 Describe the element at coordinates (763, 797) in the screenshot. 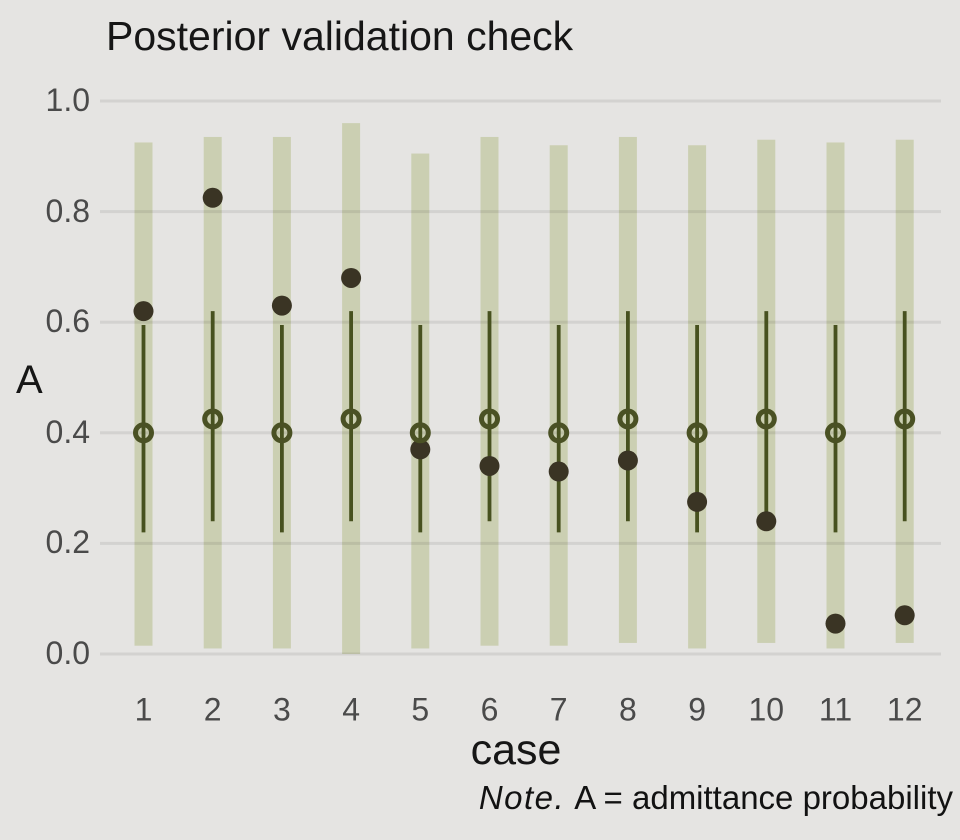

I see `note-text: A = admittance probability` at that location.